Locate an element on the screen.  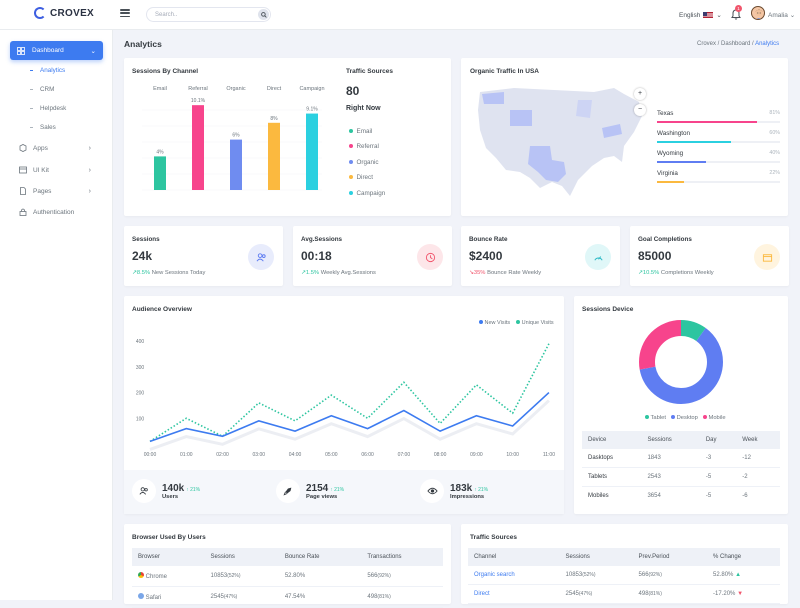
sidebar-subitem-crm: CRM is located at coordinates (42, 89).